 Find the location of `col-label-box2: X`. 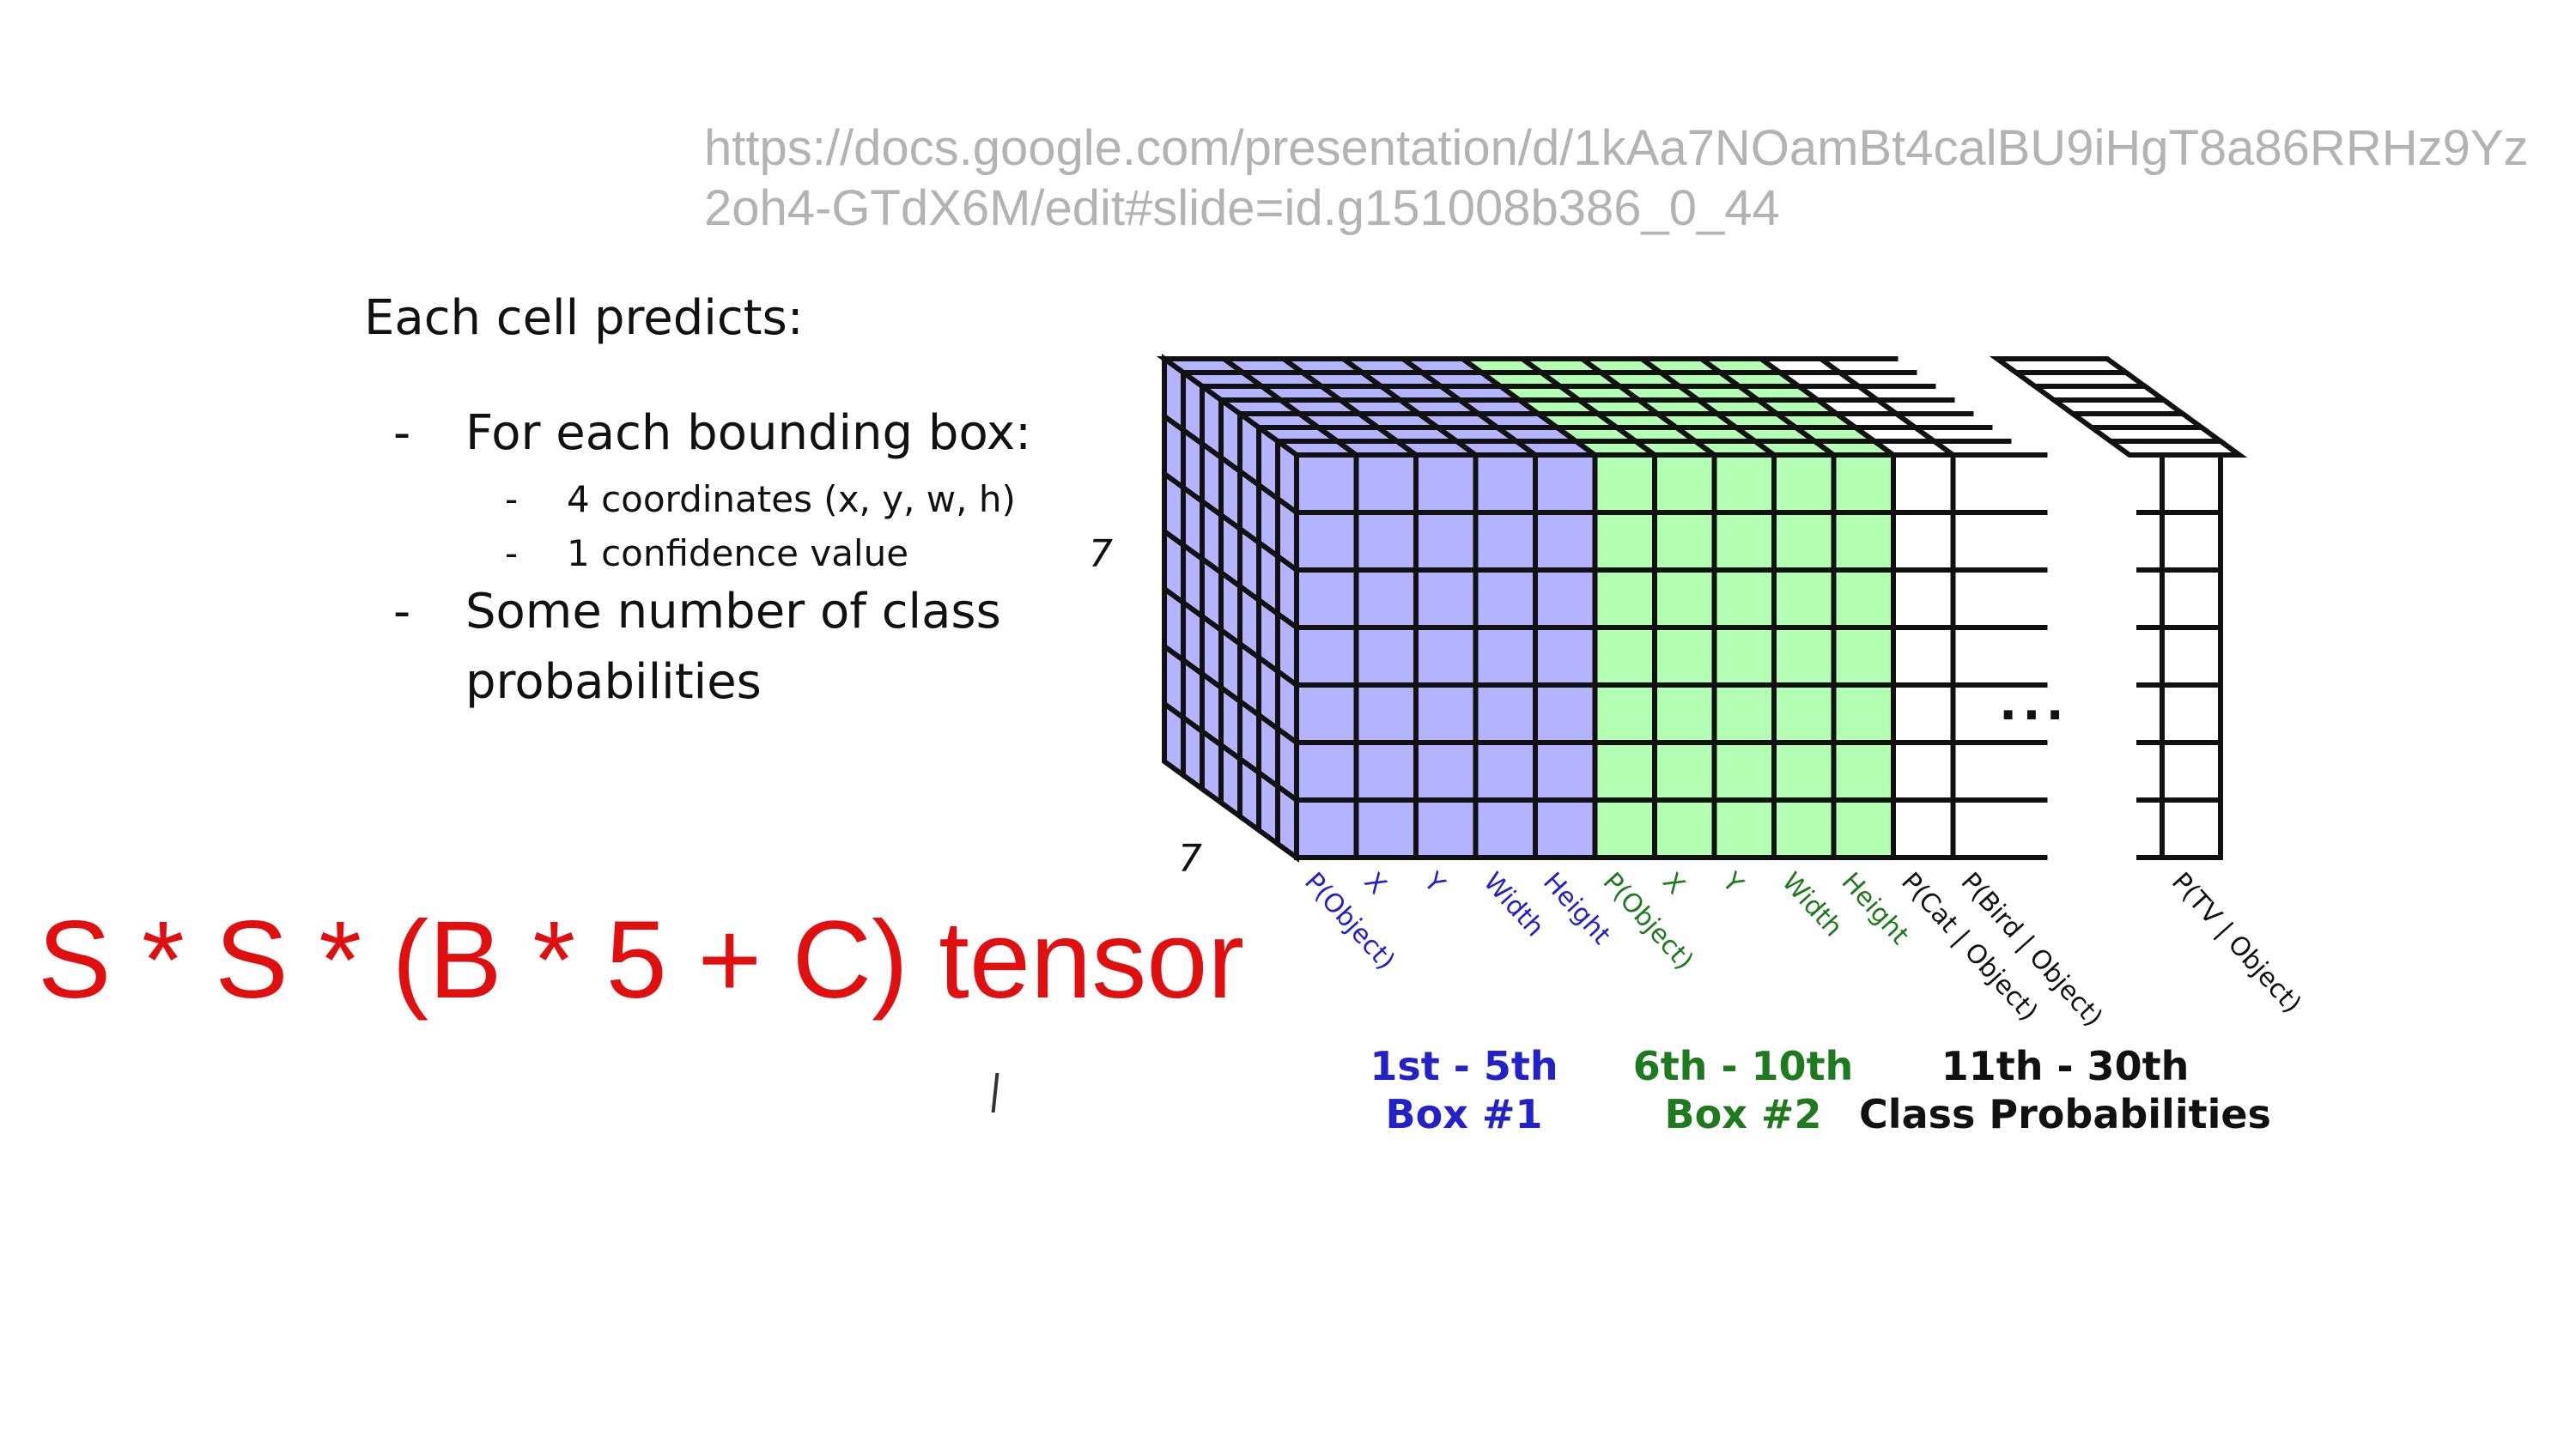

col-label-box2: X is located at coordinates (1674, 883).